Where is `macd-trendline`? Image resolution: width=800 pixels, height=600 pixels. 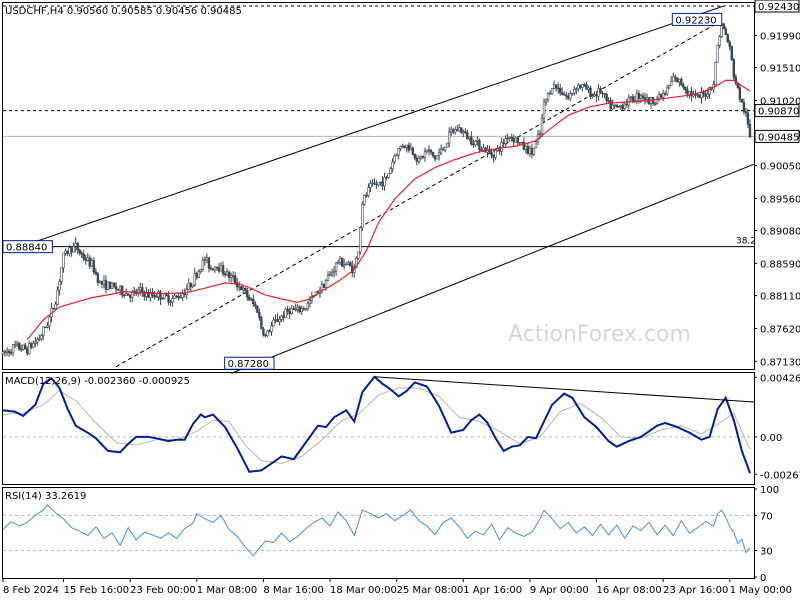
macd-trendline is located at coordinates (564, 389).